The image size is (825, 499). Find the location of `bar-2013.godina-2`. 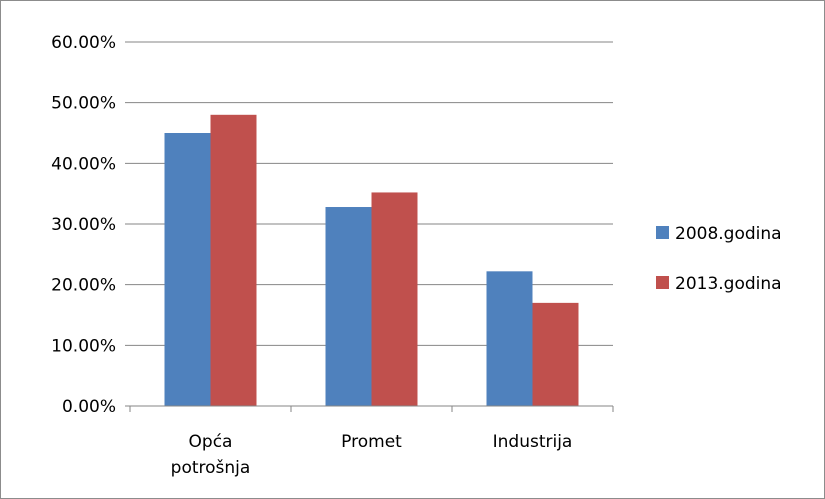

bar-2013.godina-2 is located at coordinates (555, 354).